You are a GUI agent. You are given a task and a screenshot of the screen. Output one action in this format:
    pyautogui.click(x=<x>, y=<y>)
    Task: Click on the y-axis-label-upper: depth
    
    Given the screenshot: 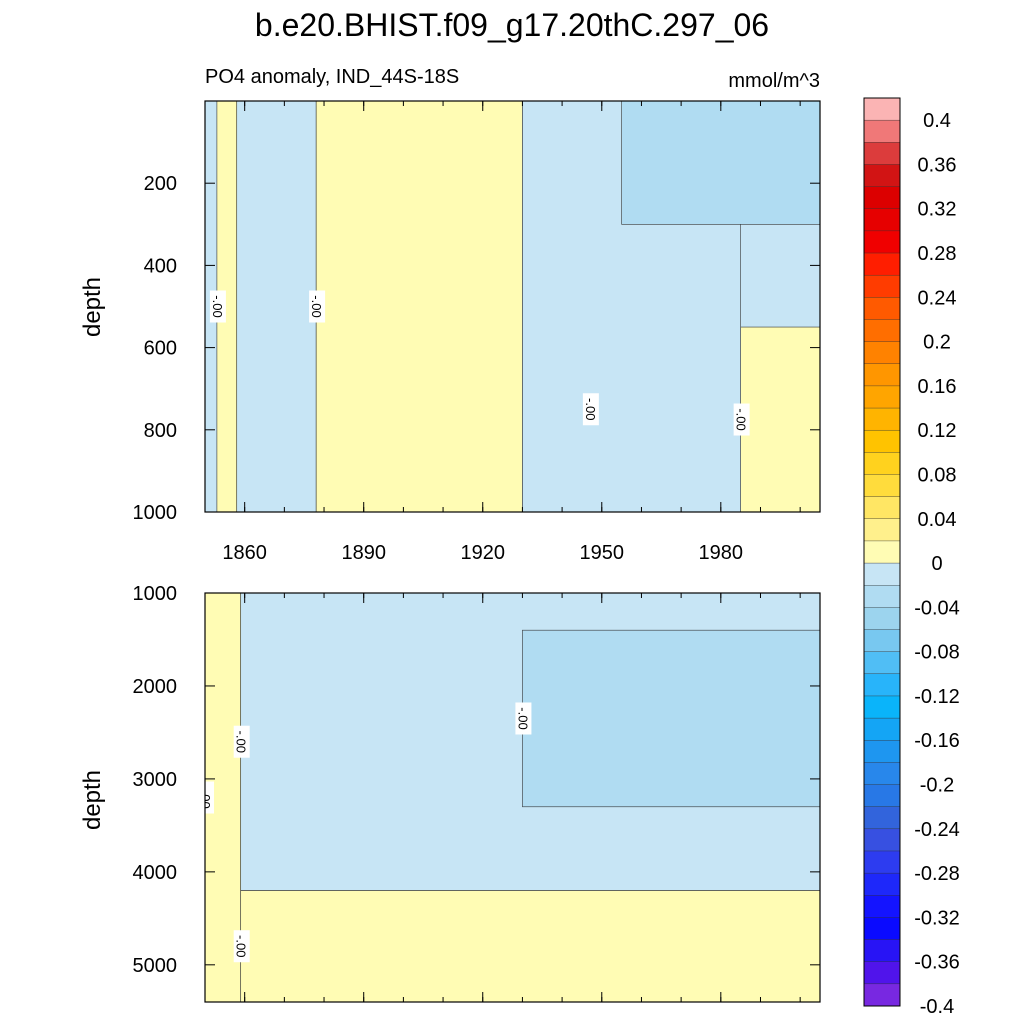 What is the action you would take?
    pyautogui.click(x=92, y=307)
    